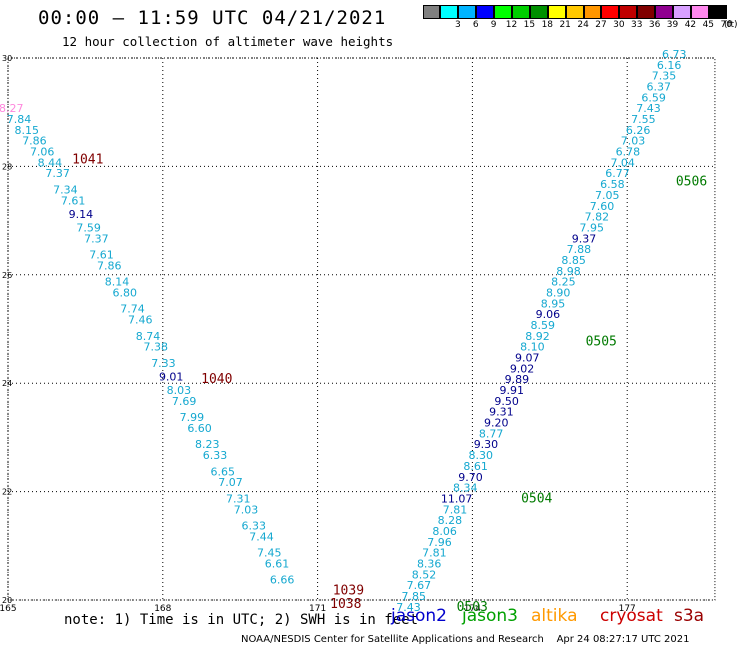 The width and height of the screenshot is (740, 650). Describe the element at coordinates (619, 25) in the screenshot. I see `legend-label: 30` at that location.